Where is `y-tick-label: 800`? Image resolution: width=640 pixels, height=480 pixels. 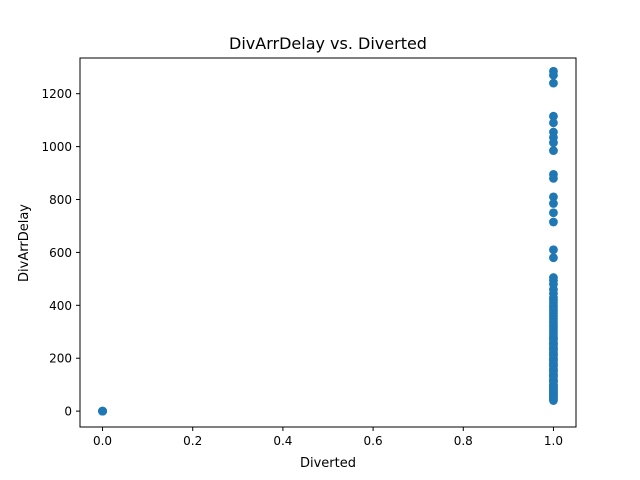
y-tick-label: 800 is located at coordinates (60, 200).